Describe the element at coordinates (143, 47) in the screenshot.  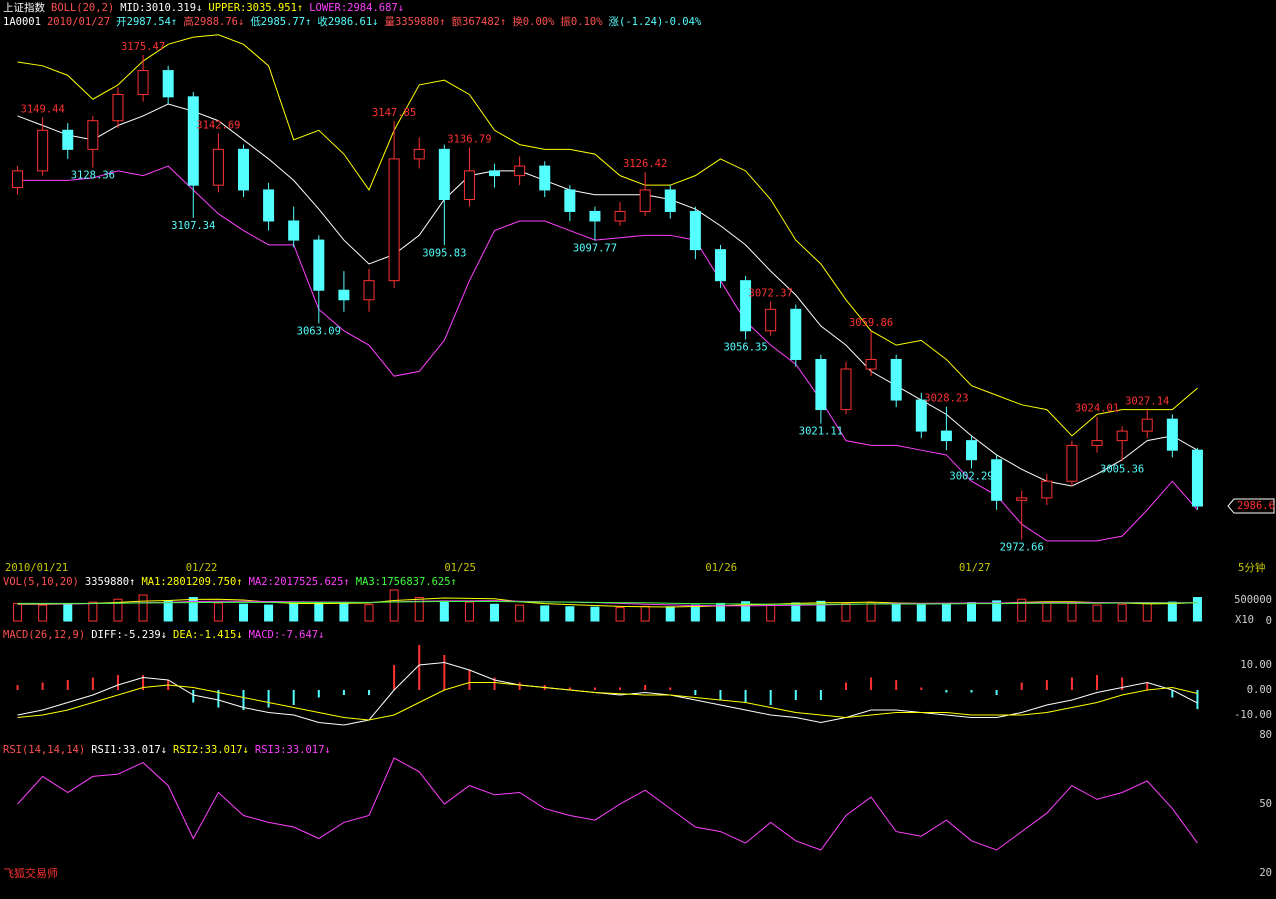
I see `extreme-label: 3175.47` at that location.